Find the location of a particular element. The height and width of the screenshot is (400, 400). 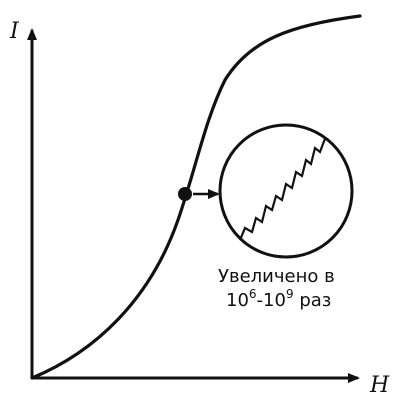

caption-base-1: 10 is located at coordinates (237, 300).